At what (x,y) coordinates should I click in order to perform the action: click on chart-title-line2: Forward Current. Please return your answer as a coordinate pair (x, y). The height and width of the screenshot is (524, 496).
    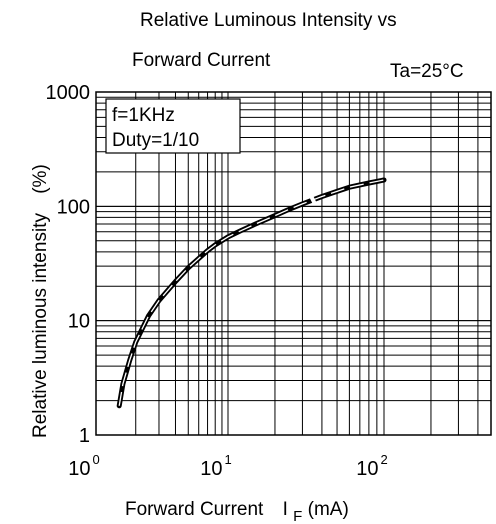
    Looking at the image, I should click on (201, 60).